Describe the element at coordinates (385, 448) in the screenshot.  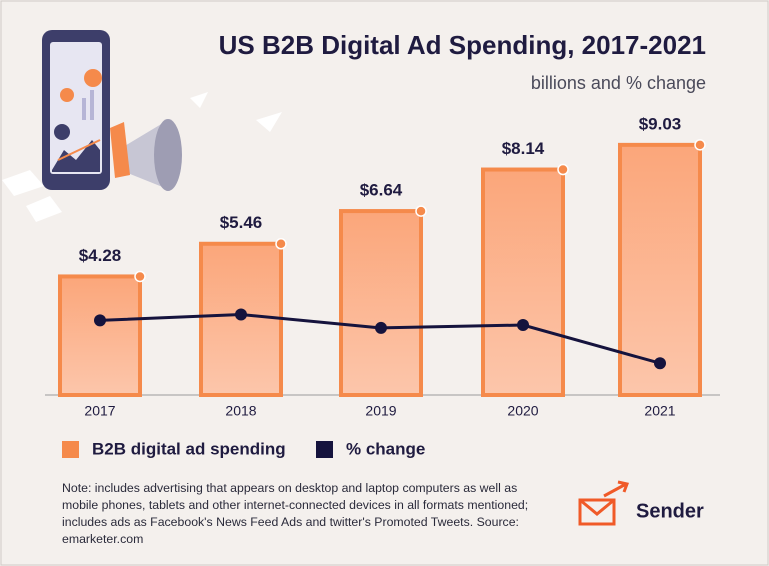
I see `legend-label: % change` at that location.